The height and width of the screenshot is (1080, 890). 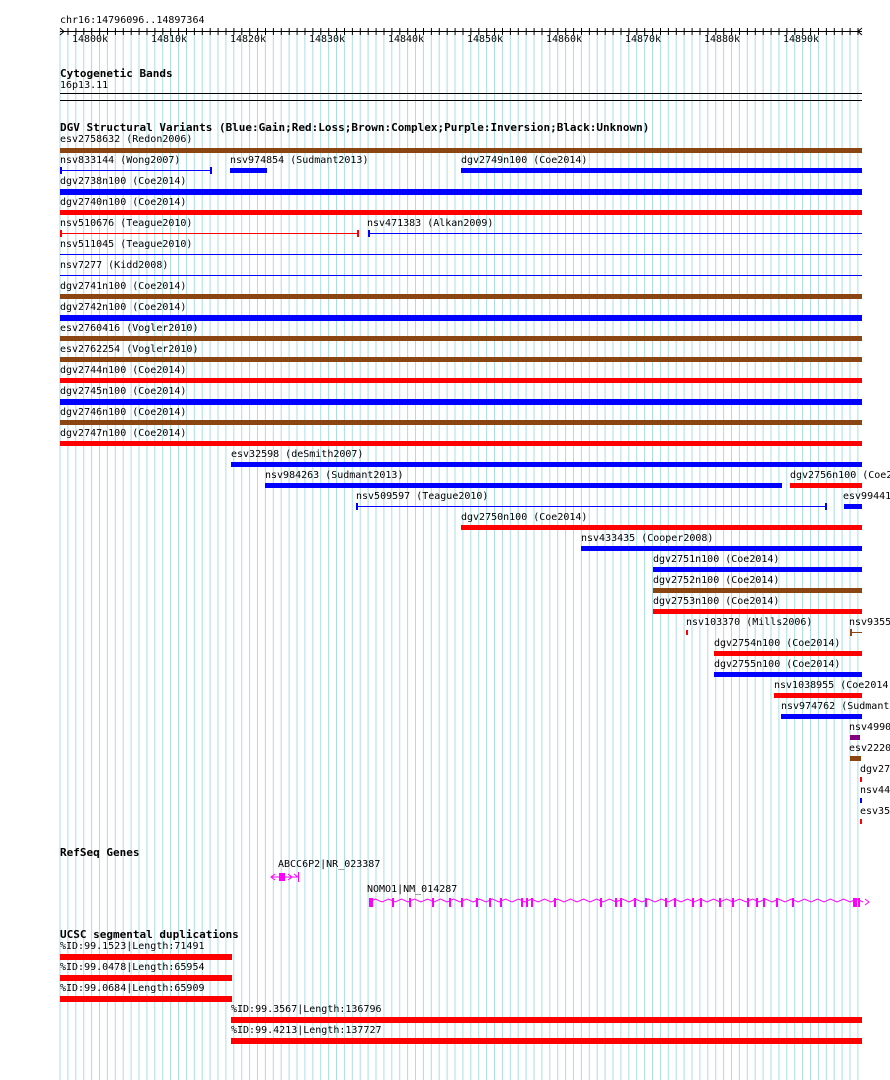 What do you see at coordinates (422, 496) in the screenshot?
I see `variant-label-nsv509597: nsv509597 (Teague2010)` at bounding box center [422, 496].